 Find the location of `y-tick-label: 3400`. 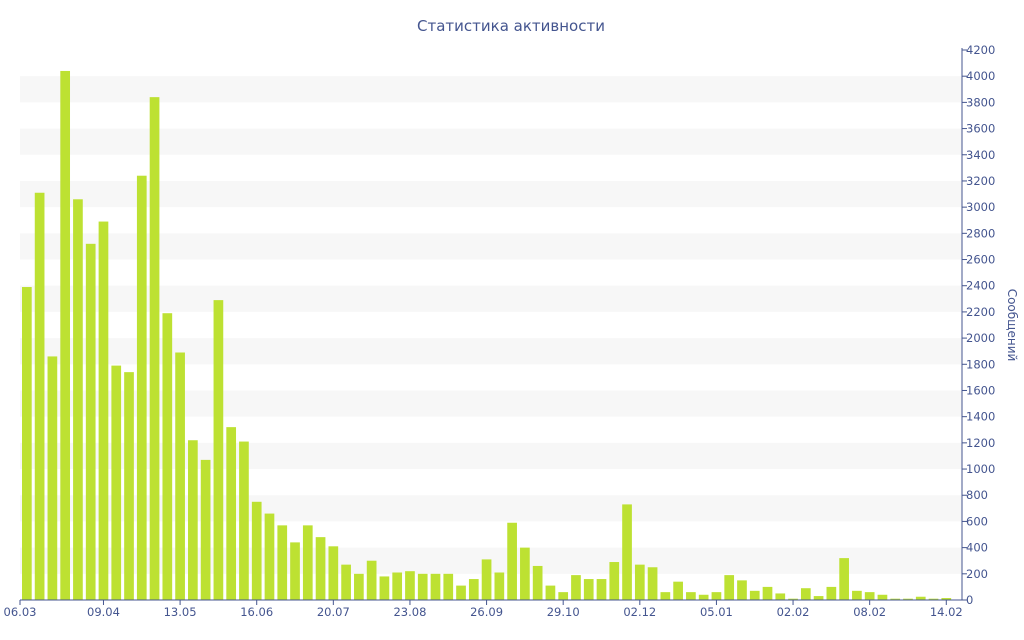

y-tick-label: 3400 is located at coordinates (980, 155).